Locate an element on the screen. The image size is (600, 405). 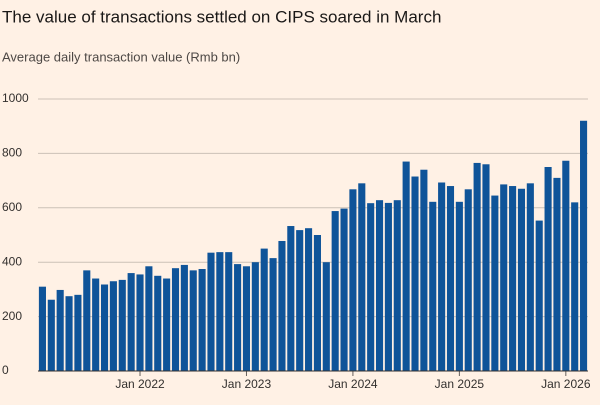
x-tick-label: Jan 2026 is located at coordinates (566, 384).